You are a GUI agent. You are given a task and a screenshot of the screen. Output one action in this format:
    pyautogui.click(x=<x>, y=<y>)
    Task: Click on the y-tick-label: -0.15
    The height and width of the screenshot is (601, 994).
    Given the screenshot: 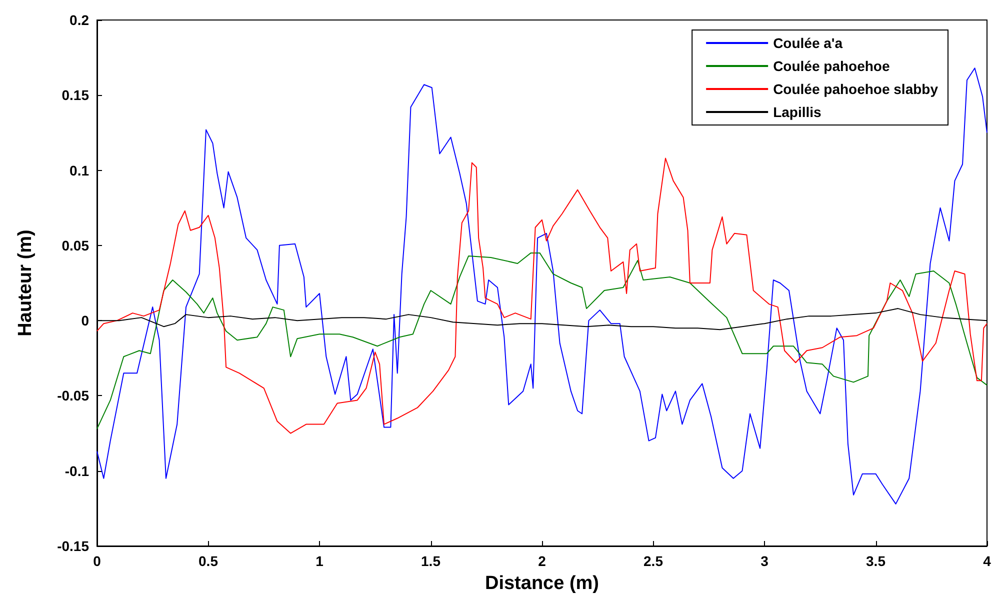 What is the action you would take?
    pyautogui.click(x=73, y=546)
    